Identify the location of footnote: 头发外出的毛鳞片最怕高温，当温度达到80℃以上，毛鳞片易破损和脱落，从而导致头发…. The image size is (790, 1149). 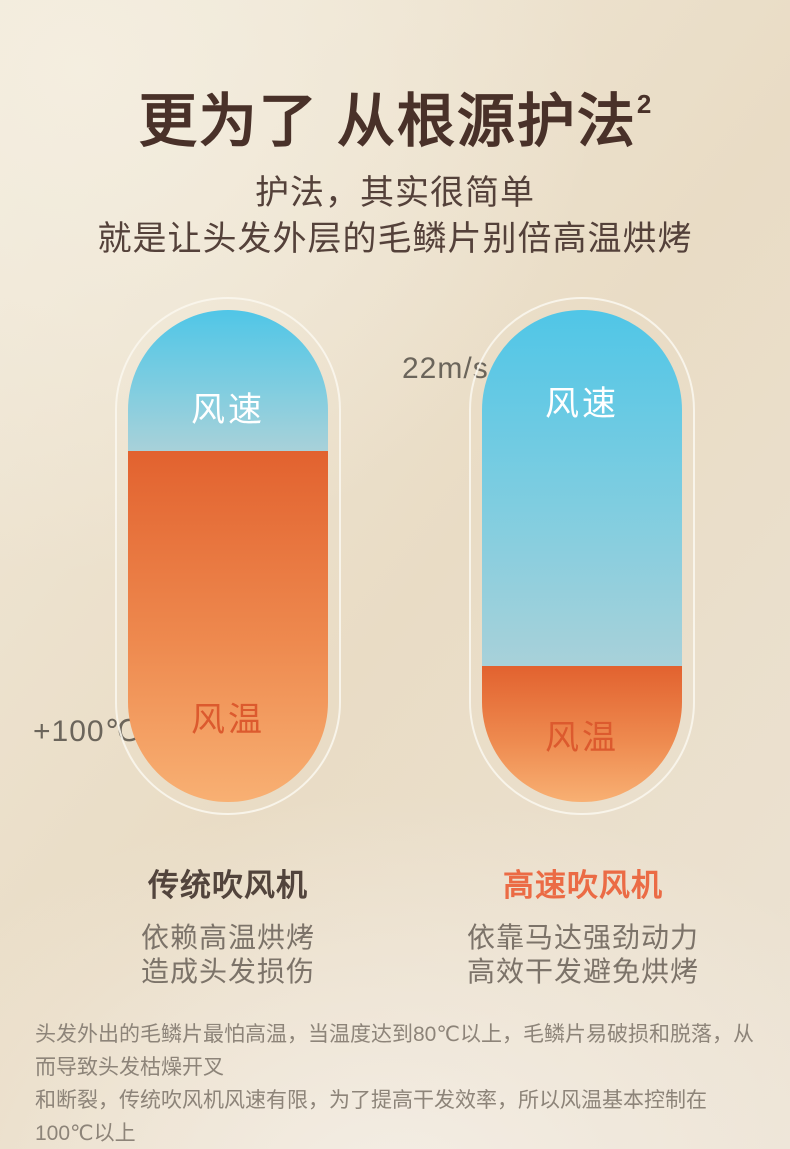
(396, 1083).